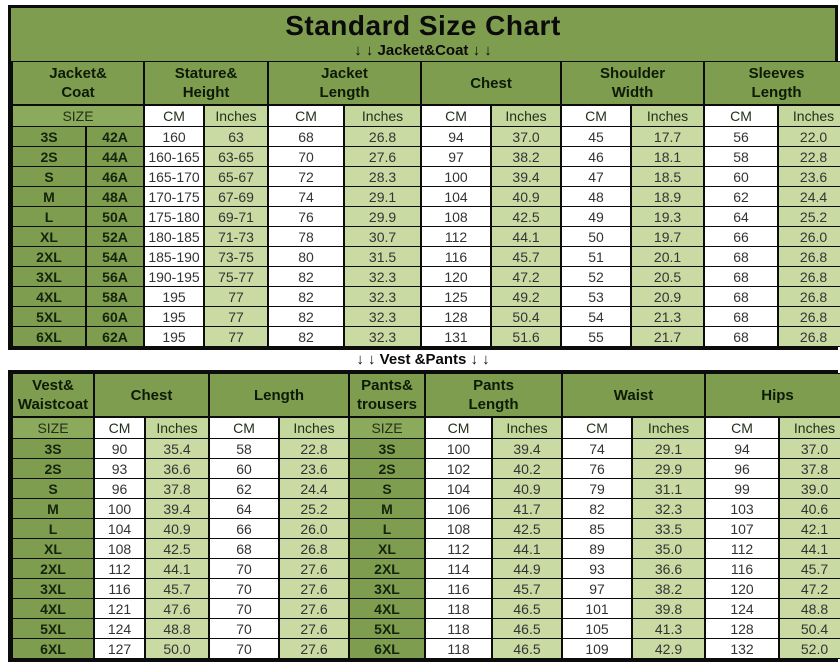 Image resolution: width=840 pixels, height=662 pixels. I want to click on value-cell: 64, so click(741, 216).